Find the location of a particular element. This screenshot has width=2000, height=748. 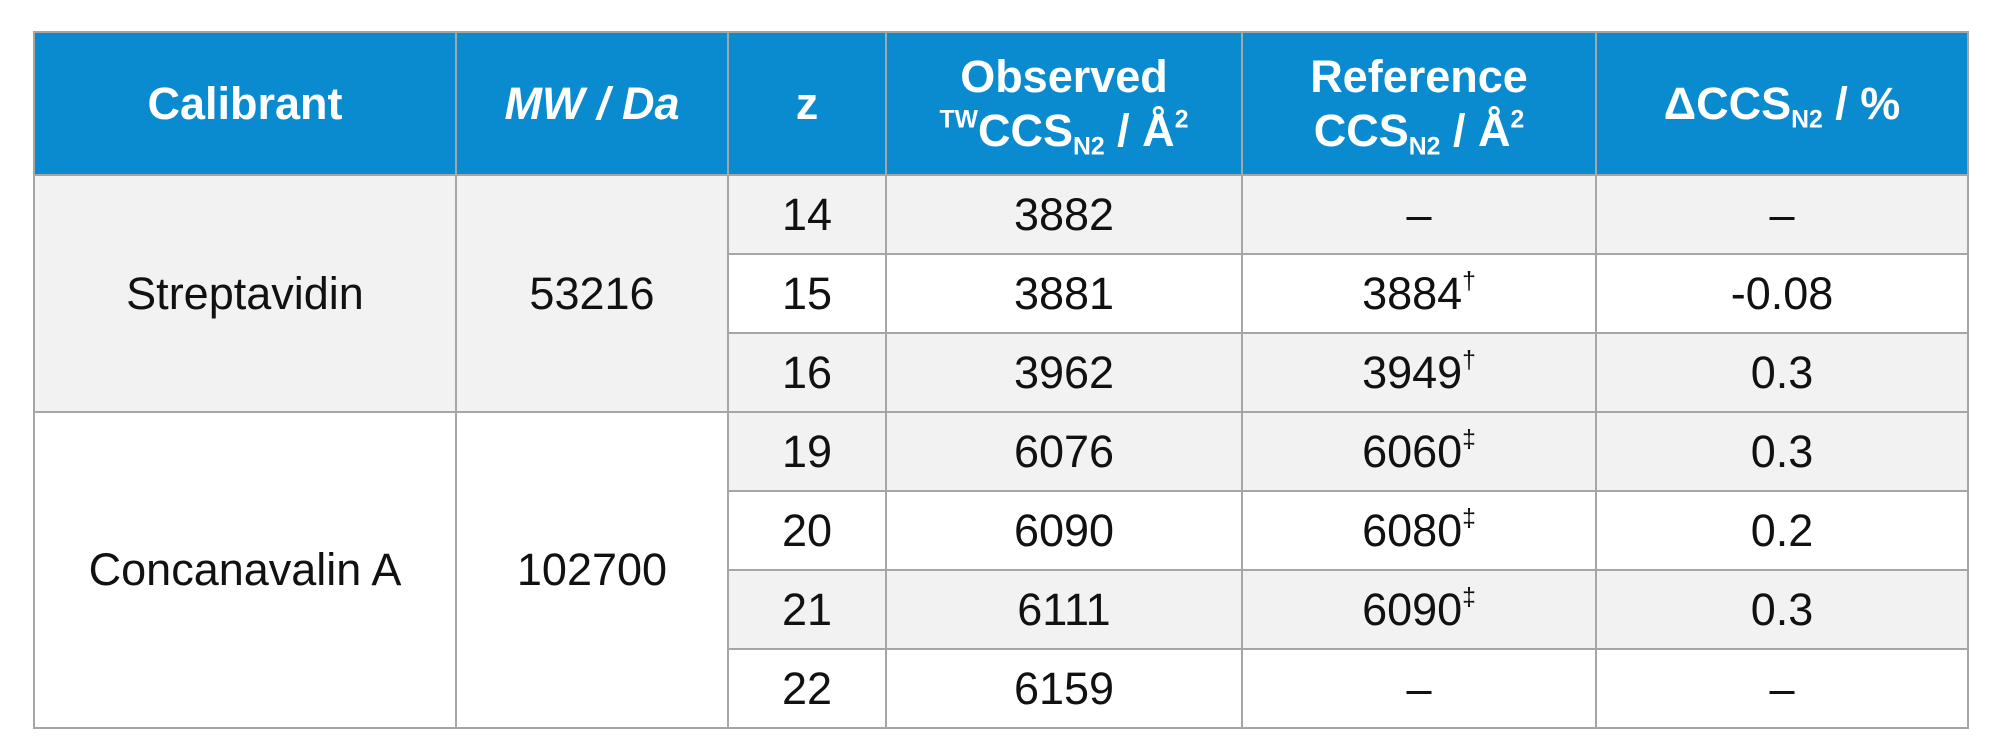

reference-value: 6090 is located at coordinates (1412, 609).